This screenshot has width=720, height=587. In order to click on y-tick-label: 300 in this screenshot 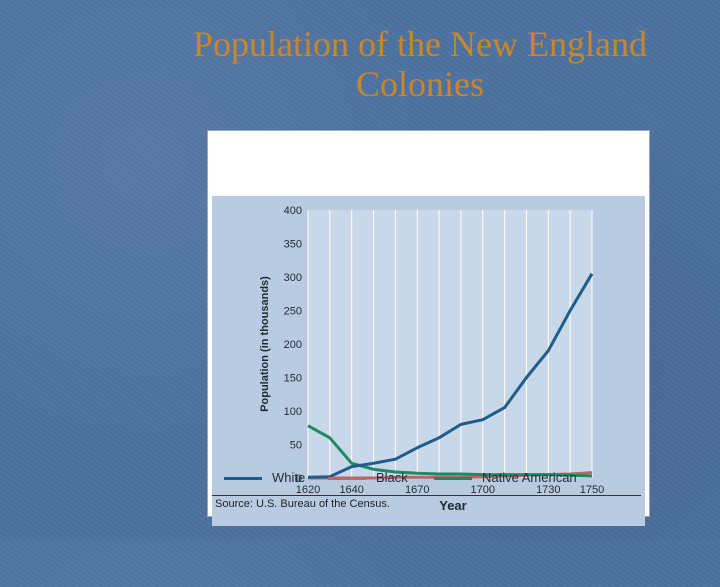, I will do `click(293, 278)`.